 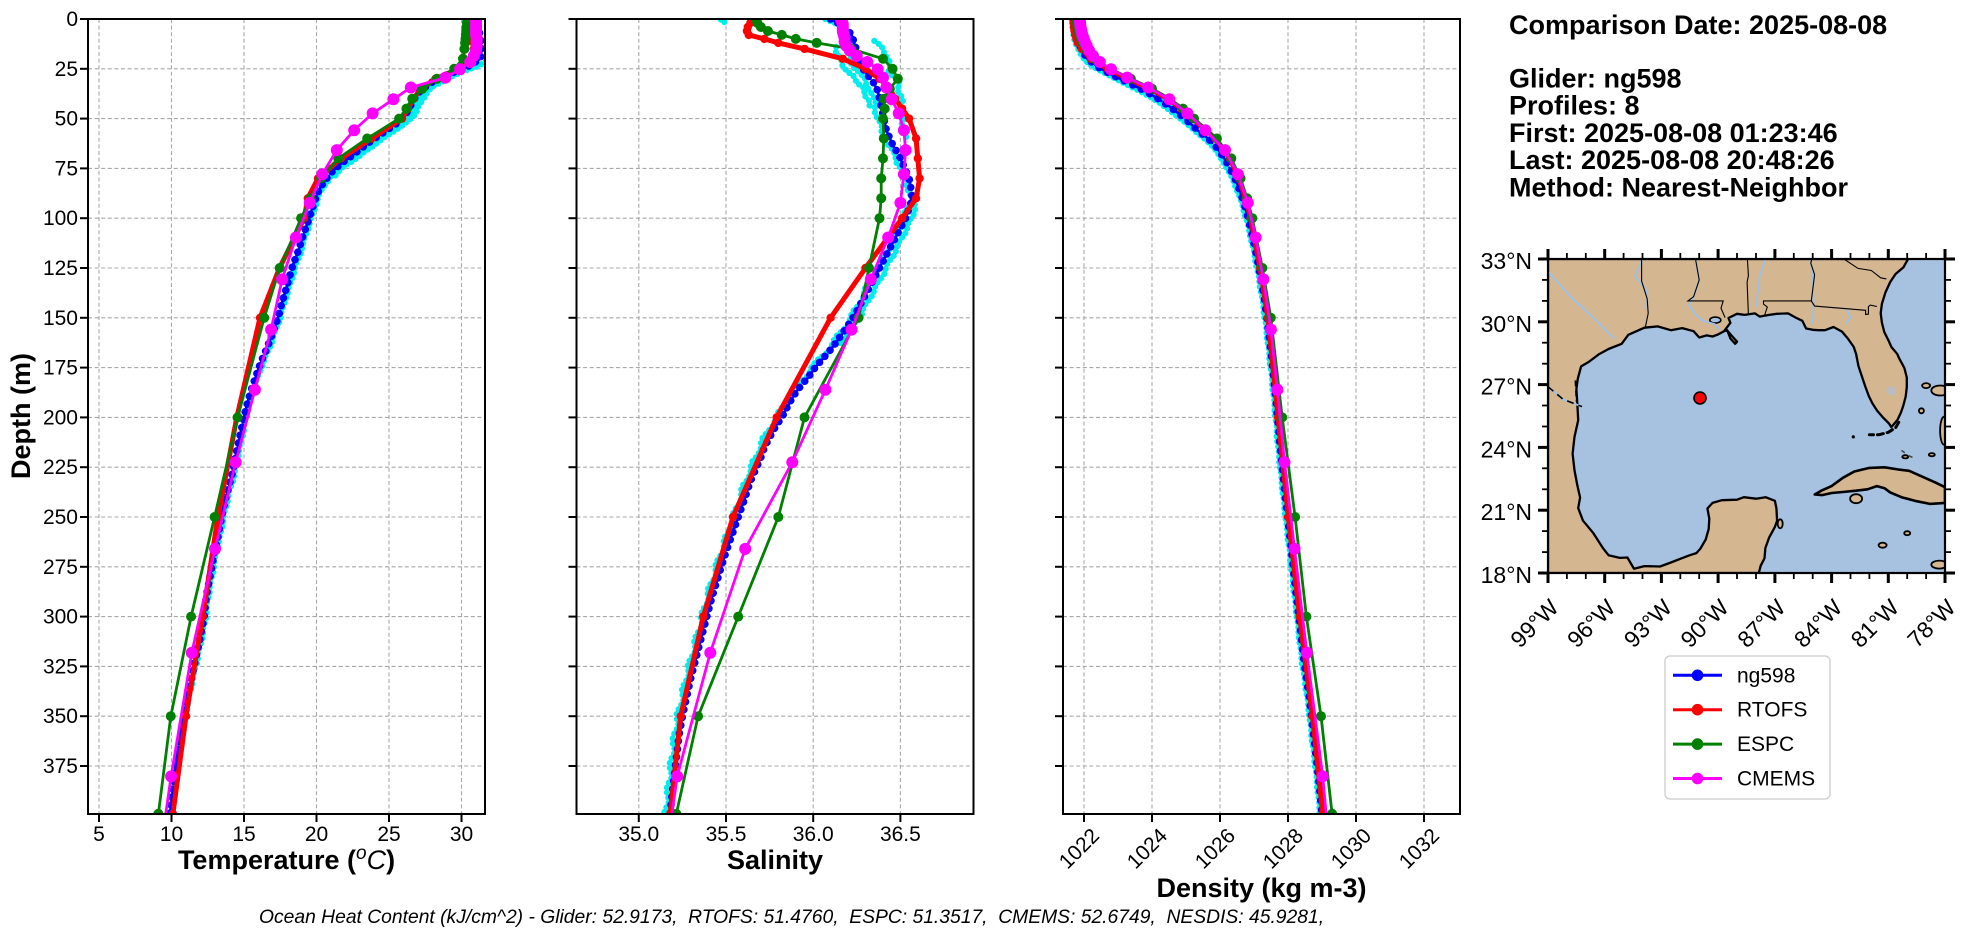 I want to click on svg-text: ng598, so click(x=1766, y=675).